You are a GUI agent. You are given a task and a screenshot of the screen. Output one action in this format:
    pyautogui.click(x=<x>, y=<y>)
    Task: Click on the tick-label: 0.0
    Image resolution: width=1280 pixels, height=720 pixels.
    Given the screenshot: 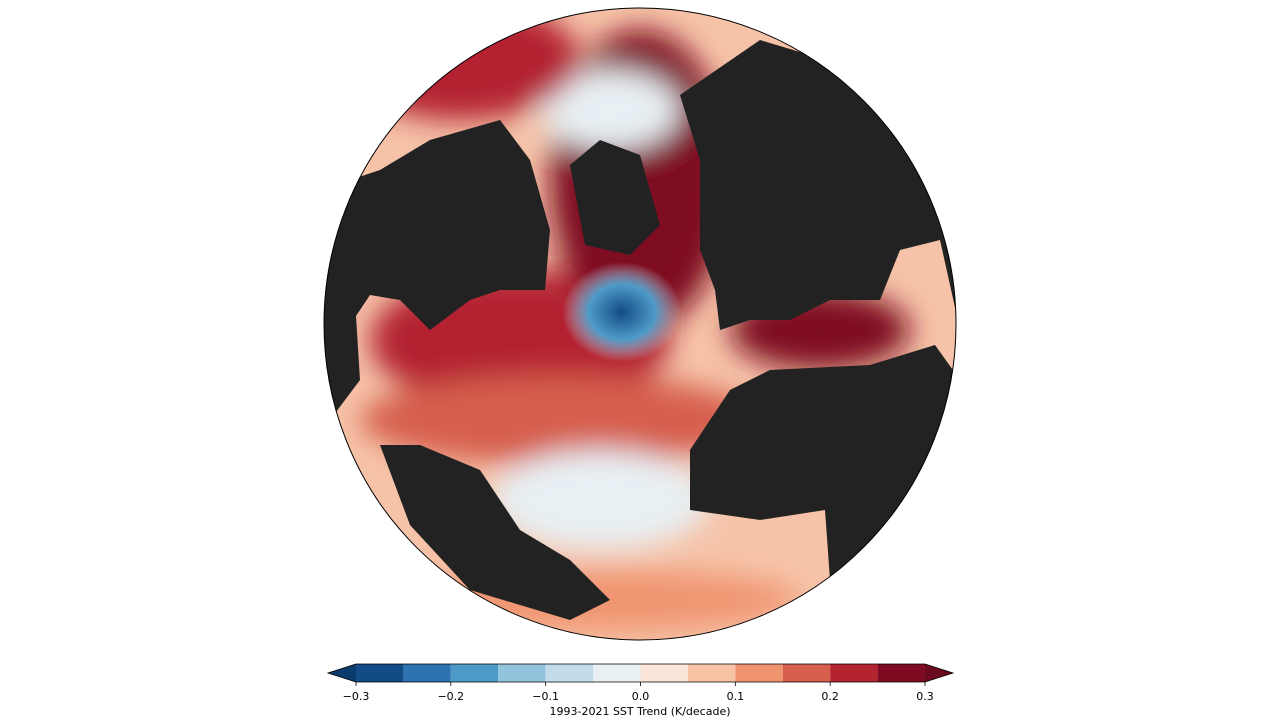 What is the action you would take?
    pyautogui.click(x=641, y=696)
    